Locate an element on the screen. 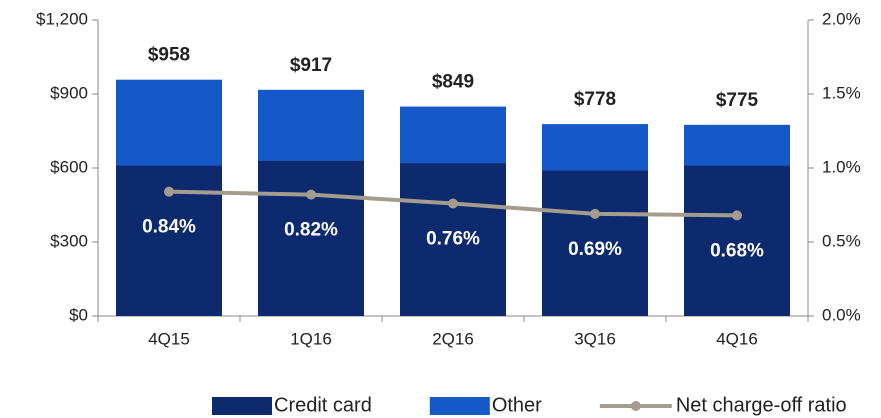 Image resolution: width=881 pixels, height=418 pixels. y-tick-label: $1,200 is located at coordinates (62, 18).